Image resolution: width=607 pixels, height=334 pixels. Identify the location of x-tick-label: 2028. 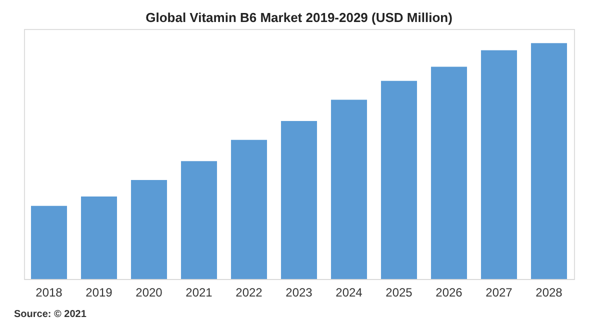
(549, 293).